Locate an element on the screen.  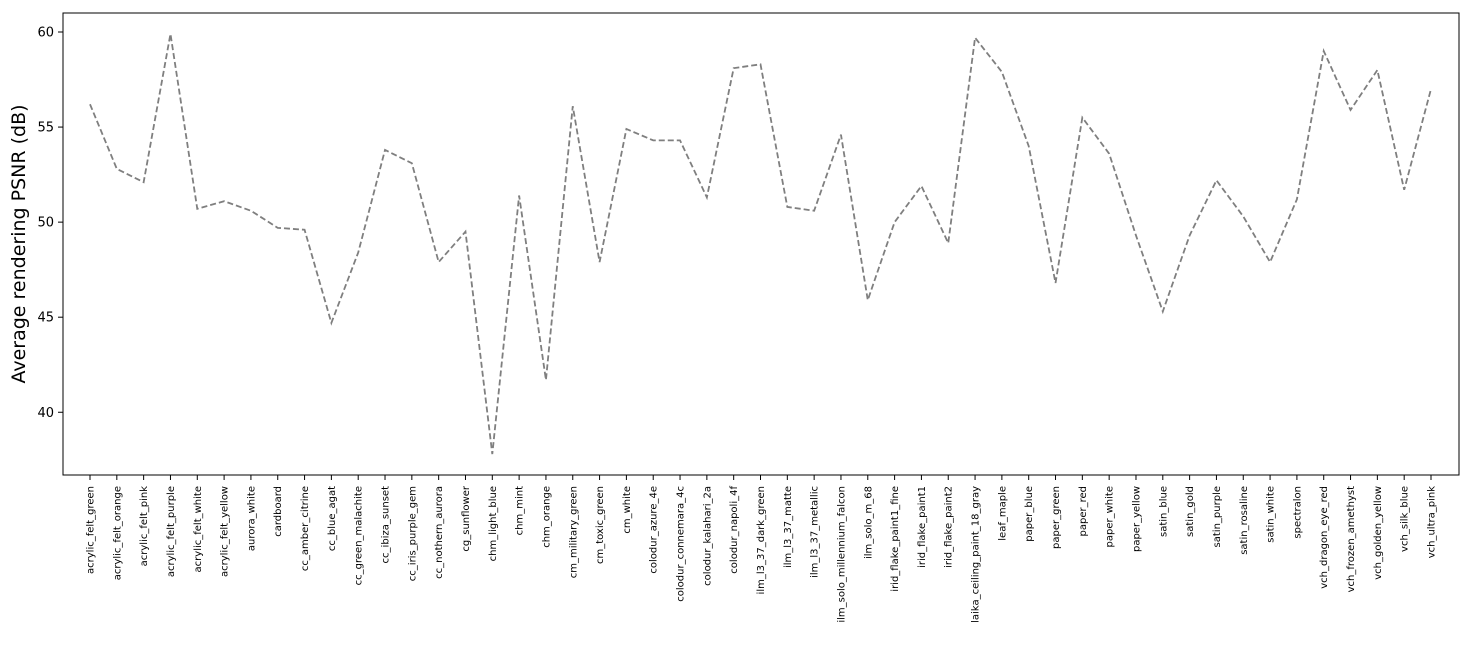
x-tick-label: vch_silk_blue is located at coordinates (1405, 519).